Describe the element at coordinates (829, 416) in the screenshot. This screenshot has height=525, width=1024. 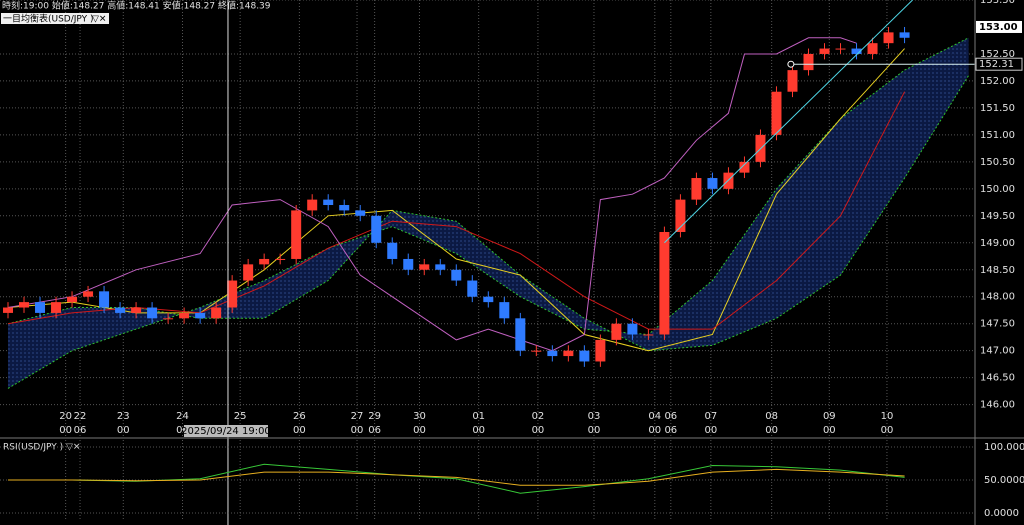
I see `x-tick-label: 09` at that location.